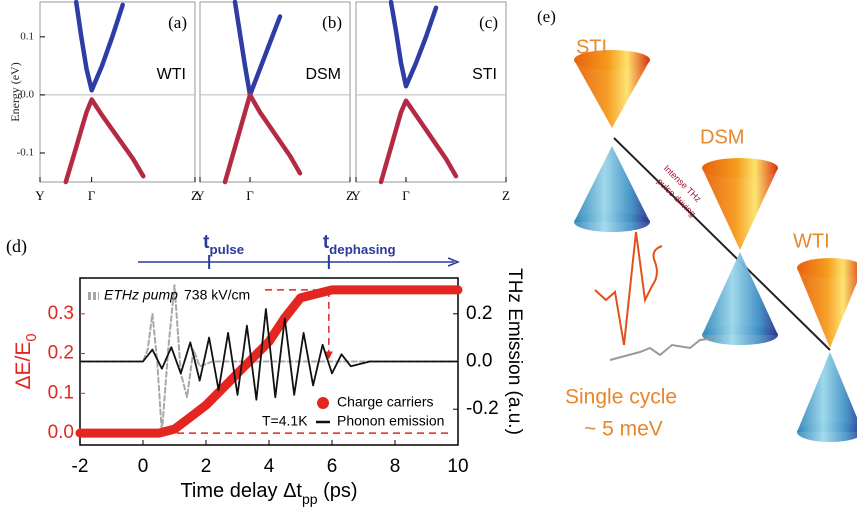 The image size is (857, 508). Describe the element at coordinates (479, 361) in the screenshot. I see `y2-tick-label: 0.0` at that location.